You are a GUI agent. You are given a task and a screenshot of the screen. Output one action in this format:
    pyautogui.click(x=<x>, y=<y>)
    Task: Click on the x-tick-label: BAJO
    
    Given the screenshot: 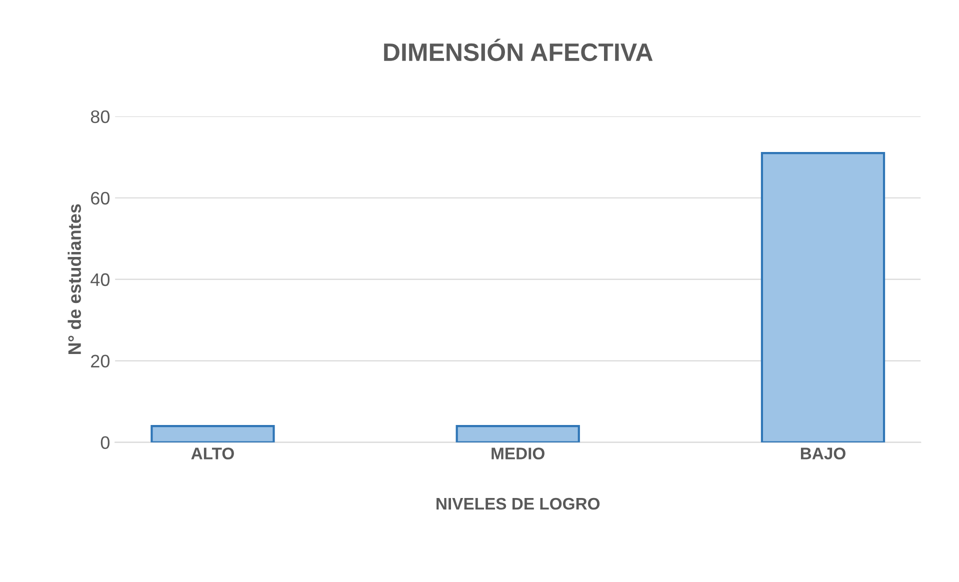 What is the action you would take?
    pyautogui.click(x=823, y=454)
    